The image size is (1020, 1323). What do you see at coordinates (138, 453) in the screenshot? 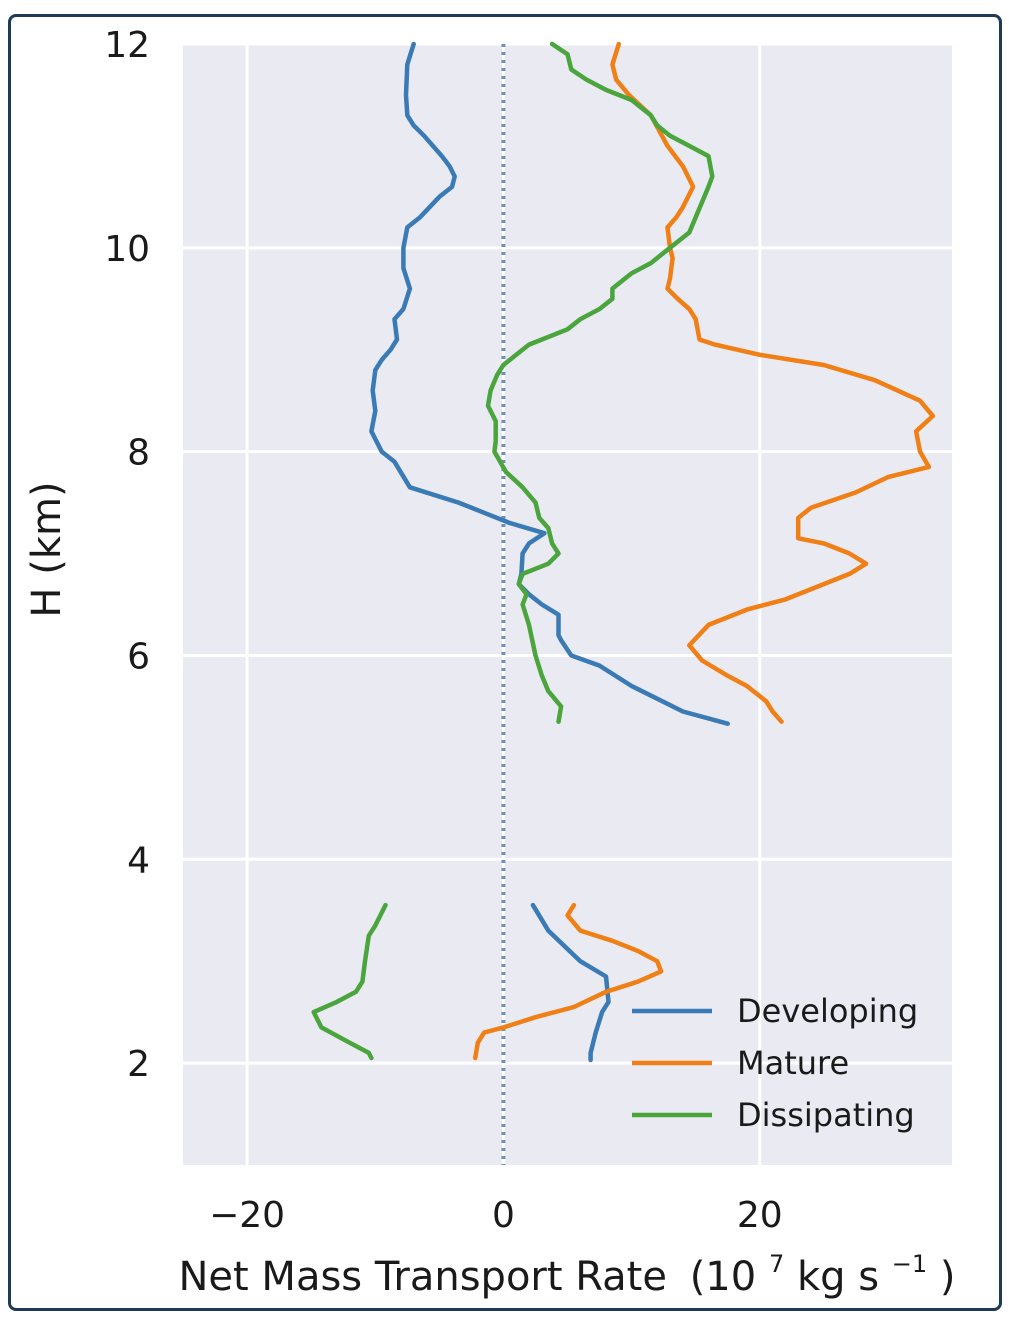
I see `y-tick-label: 8` at bounding box center [138, 453].